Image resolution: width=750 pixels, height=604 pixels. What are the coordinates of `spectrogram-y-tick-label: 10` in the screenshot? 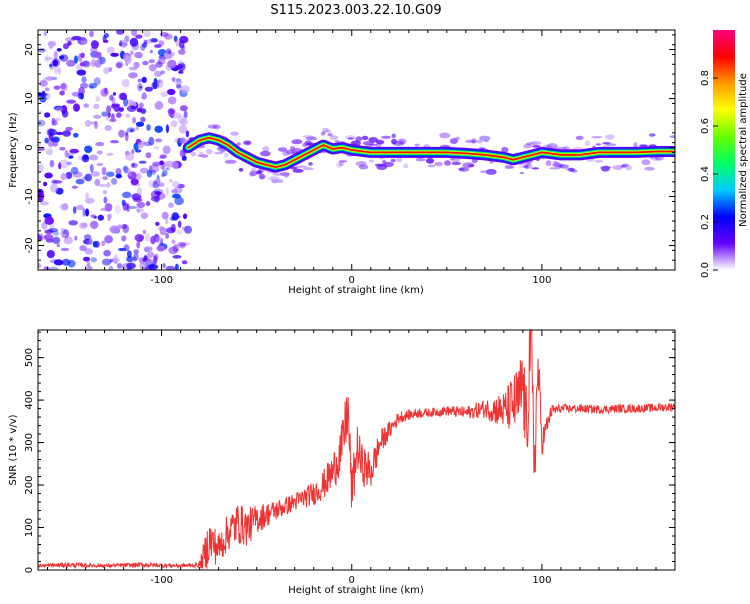 It's located at (29, 98).